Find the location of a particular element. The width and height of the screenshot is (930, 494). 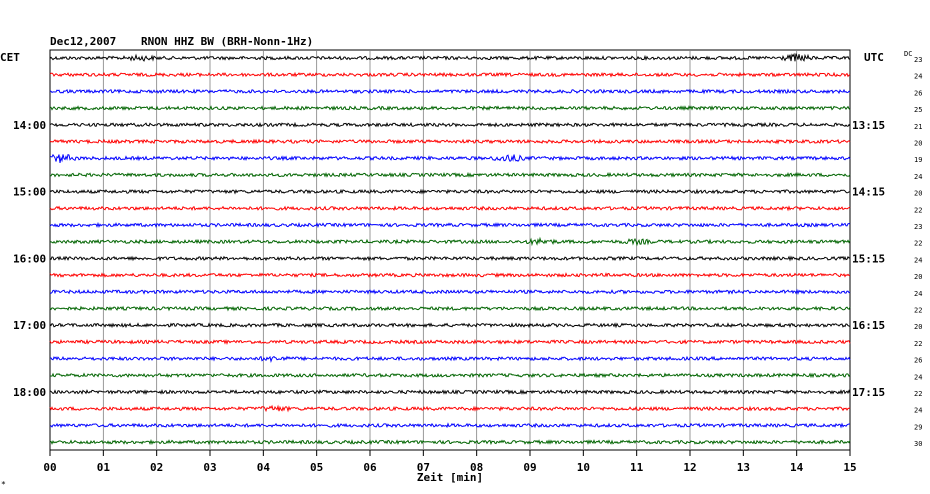

utc-time-labels: 13:15 14:15 15:15 16:15 17:15 is located at coordinates (868, 259).